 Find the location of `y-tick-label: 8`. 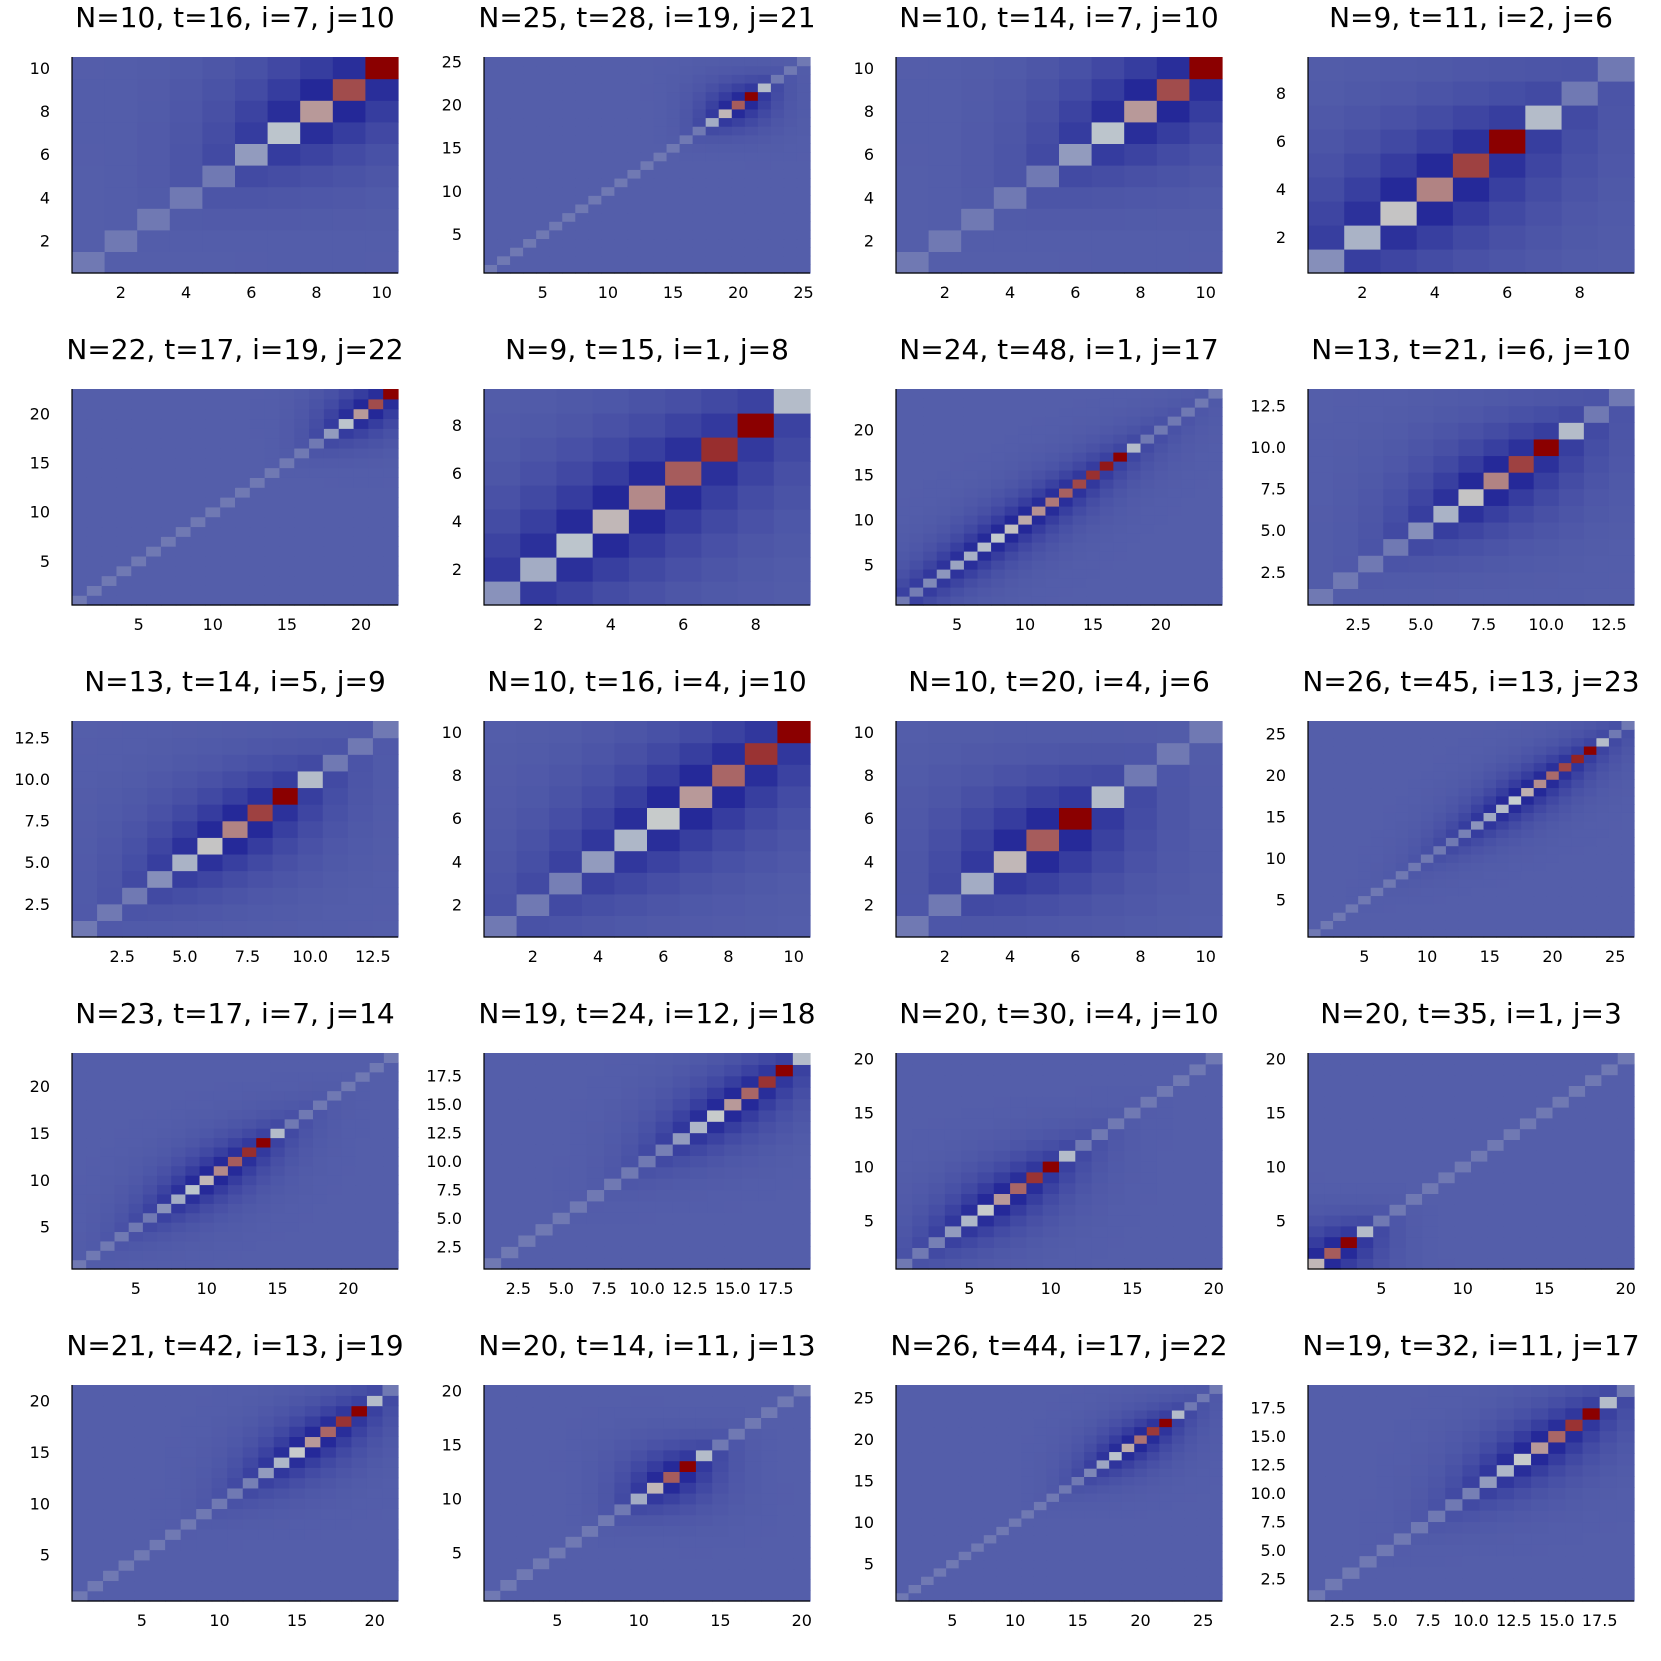

y-tick-label: 8 is located at coordinates (1281, 93).